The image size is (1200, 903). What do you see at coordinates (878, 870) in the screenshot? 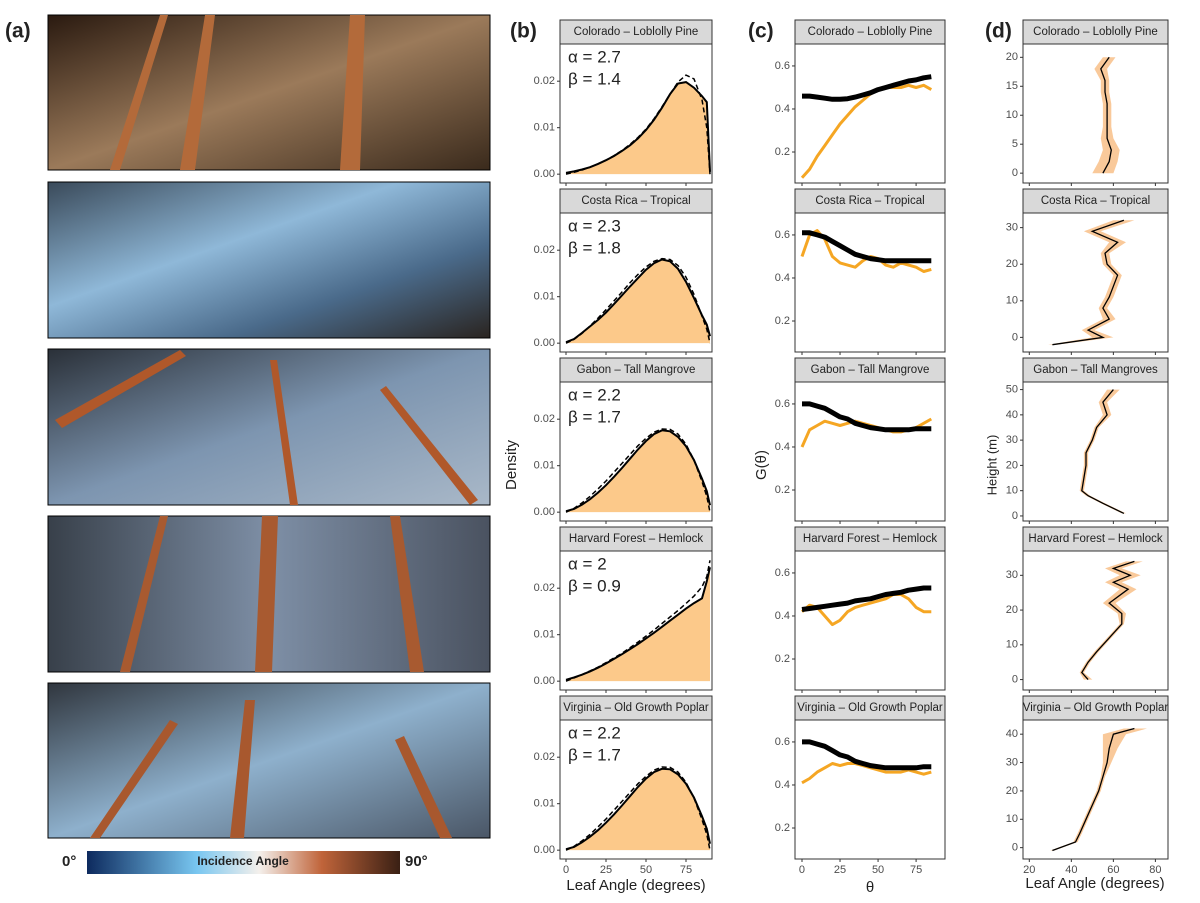
I see `x-tick-label: 50` at bounding box center [878, 870].